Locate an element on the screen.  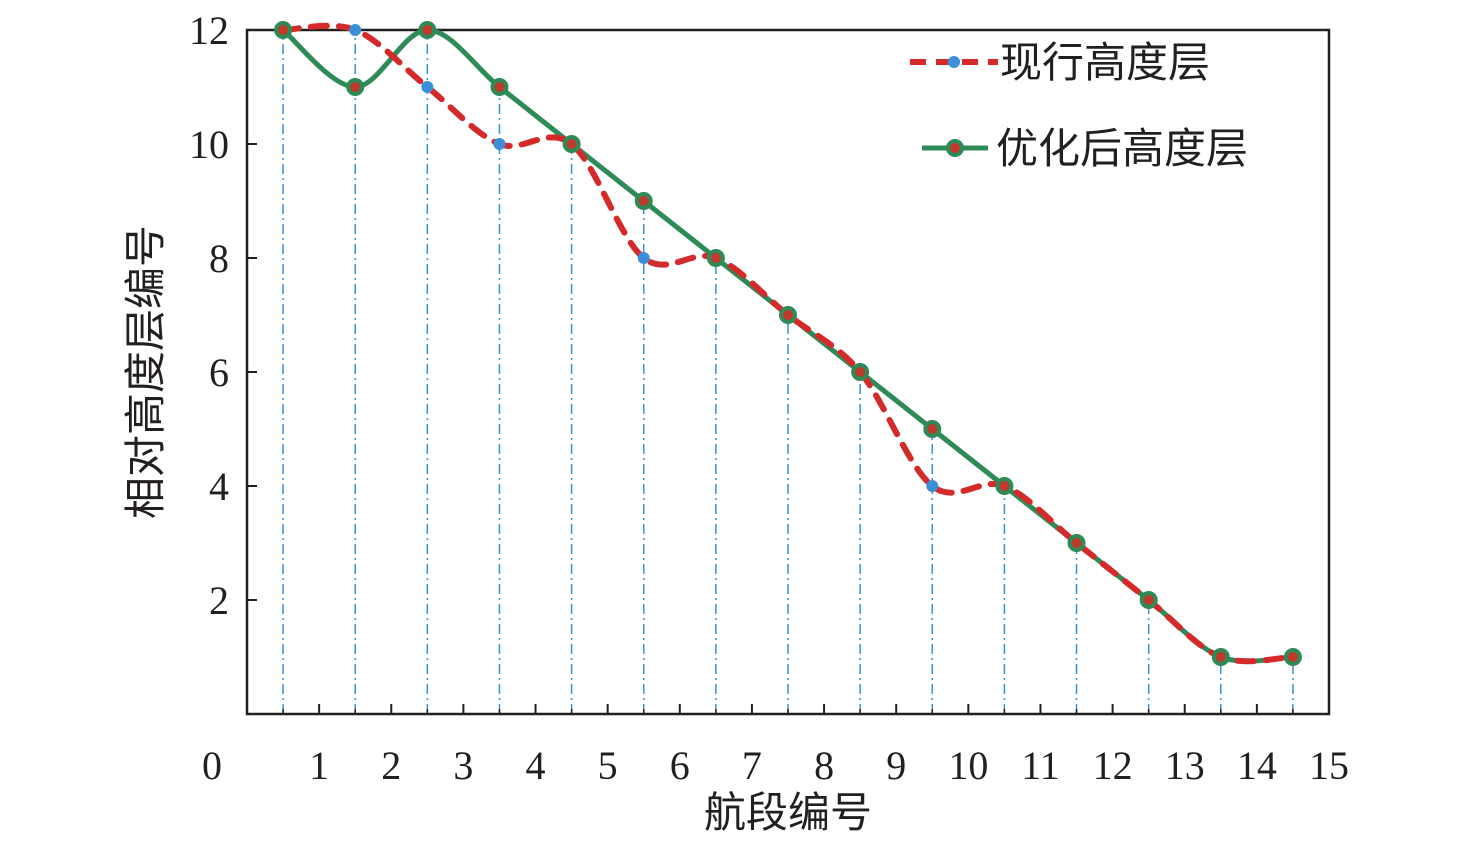
x-tick-label: 11 is located at coordinates (1040, 765).